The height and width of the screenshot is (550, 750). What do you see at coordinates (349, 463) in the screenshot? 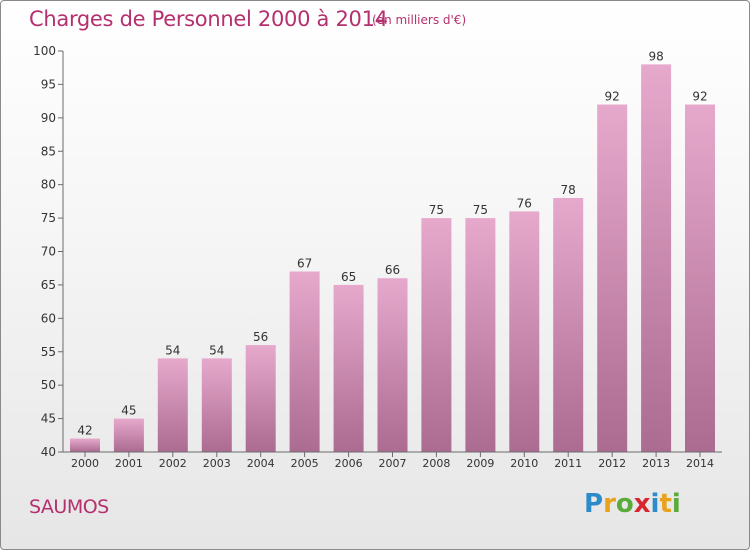
I see `x-tick-label: 2006` at bounding box center [349, 463].